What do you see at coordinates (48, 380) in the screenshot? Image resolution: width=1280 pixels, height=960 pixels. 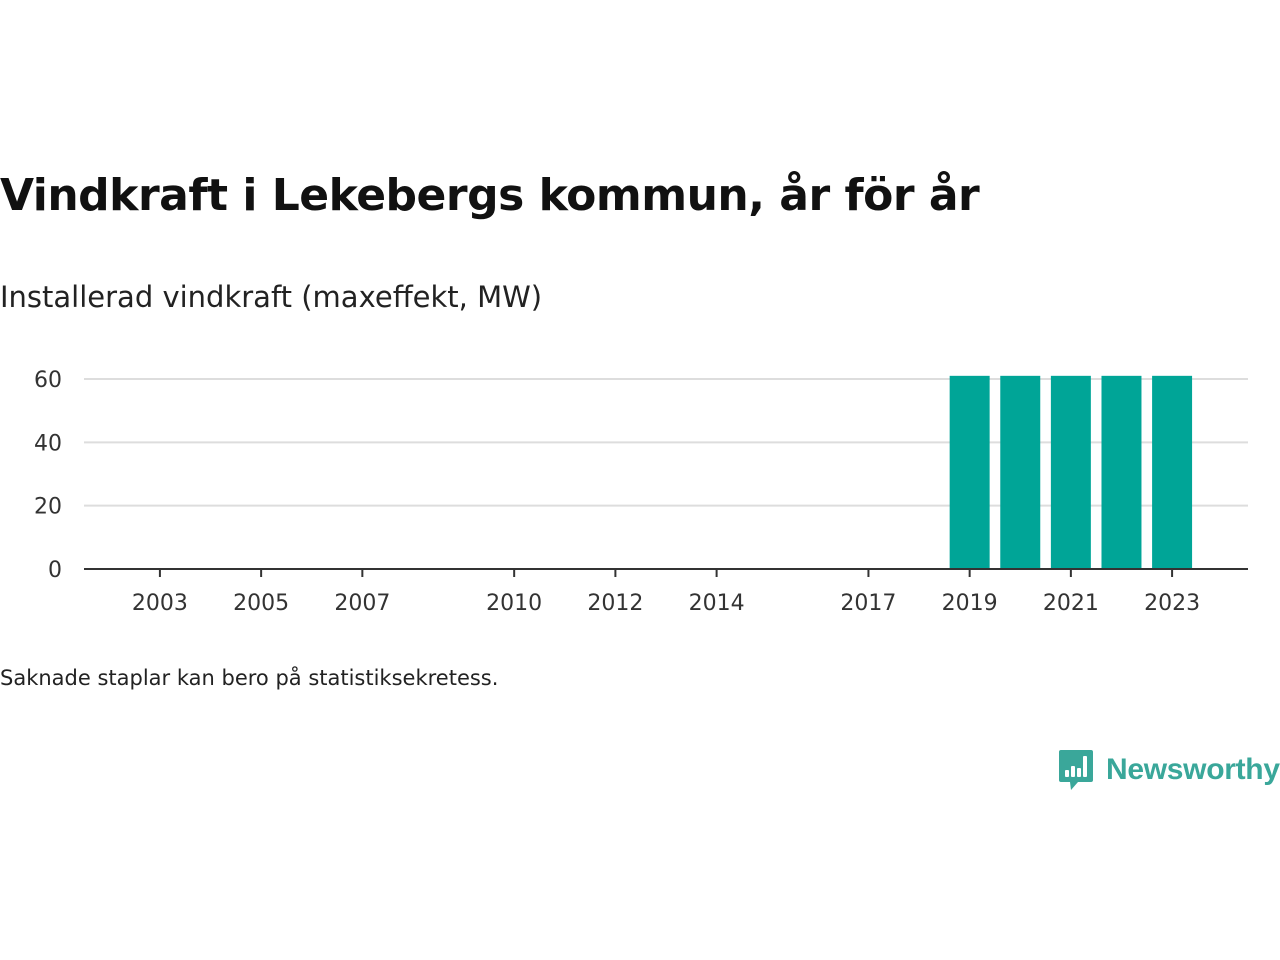 I see `y-tick-label: 60` at bounding box center [48, 380].